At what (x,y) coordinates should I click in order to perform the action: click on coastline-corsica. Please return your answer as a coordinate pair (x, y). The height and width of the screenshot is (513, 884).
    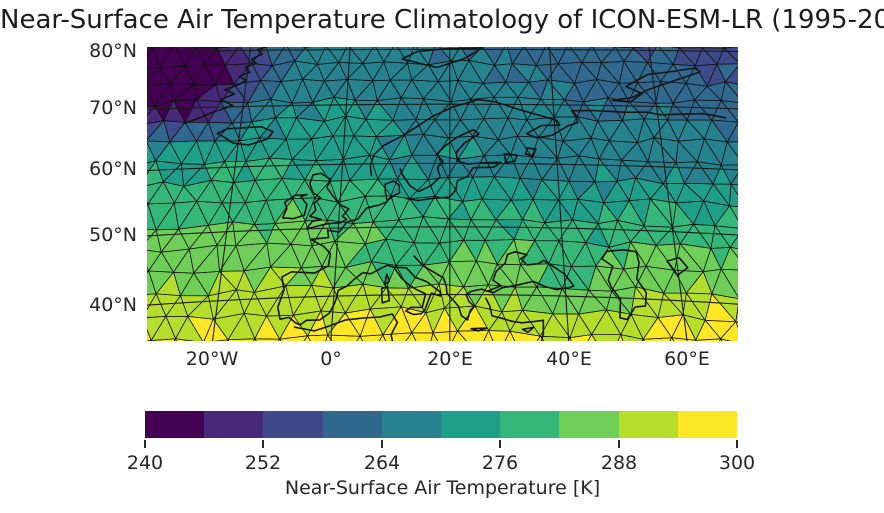
    Looking at the image, I should click on (387, 279).